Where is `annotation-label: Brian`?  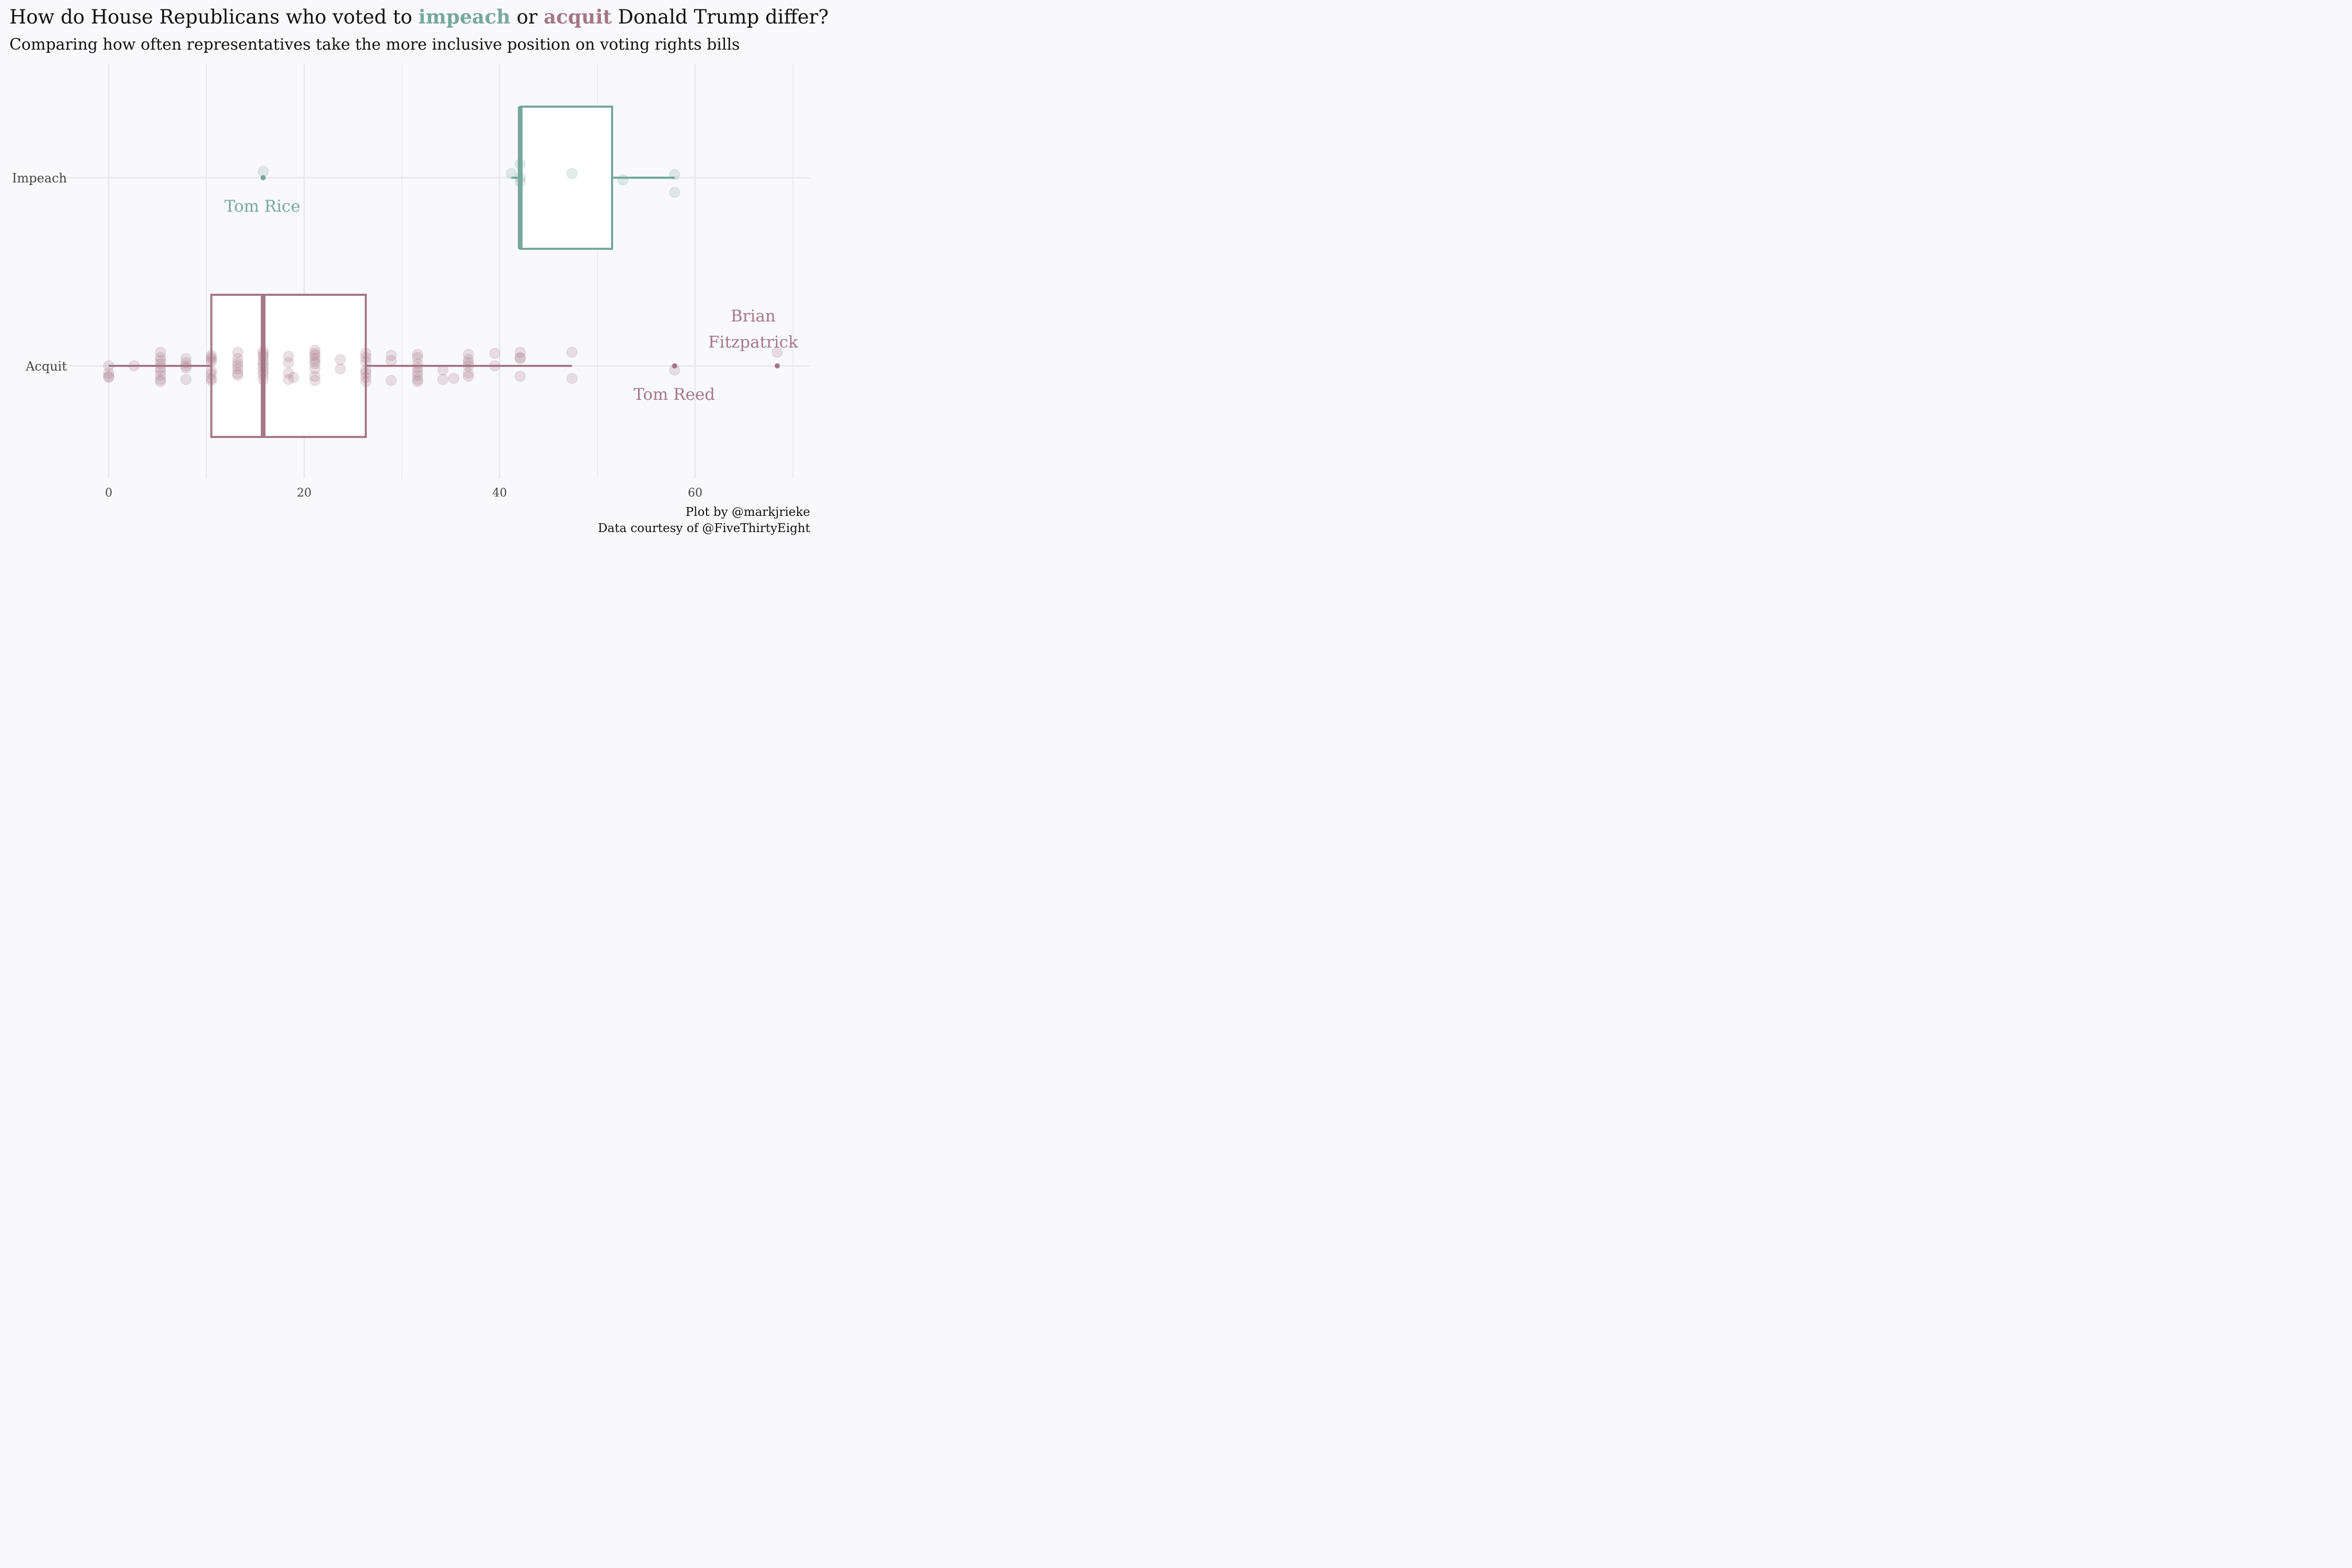
annotation-label: Brian is located at coordinates (753, 316).